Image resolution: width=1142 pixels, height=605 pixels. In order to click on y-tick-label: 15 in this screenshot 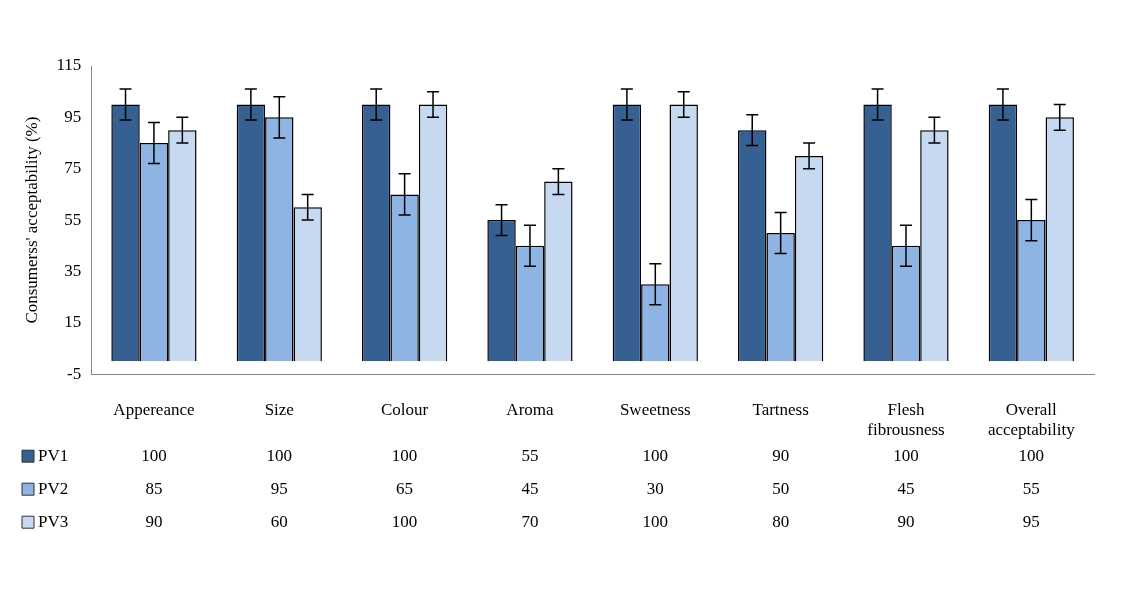, I will do `click(73, 322)`.